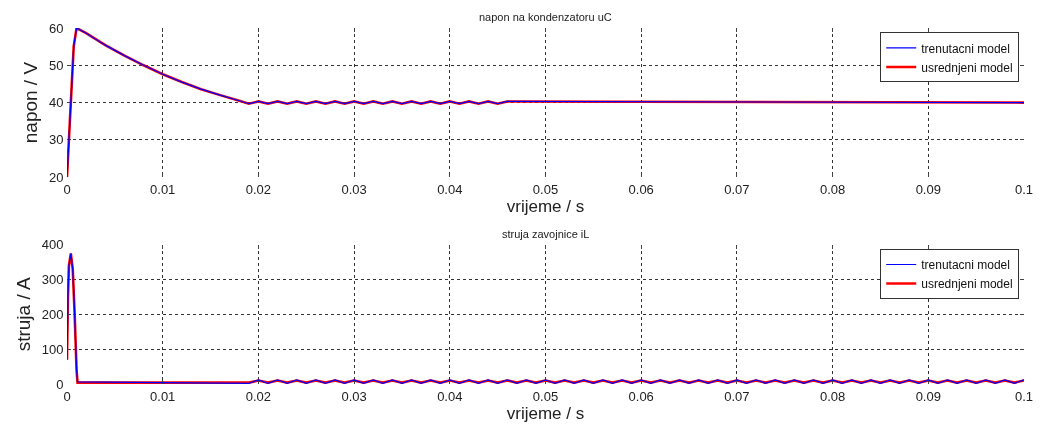 The width and height of the screenshot is (1044, 428). What do you see at coordinates (30, 102) in the screenshot?
I see `y-axis-title: napon / V` at bounding box center [30, 102].